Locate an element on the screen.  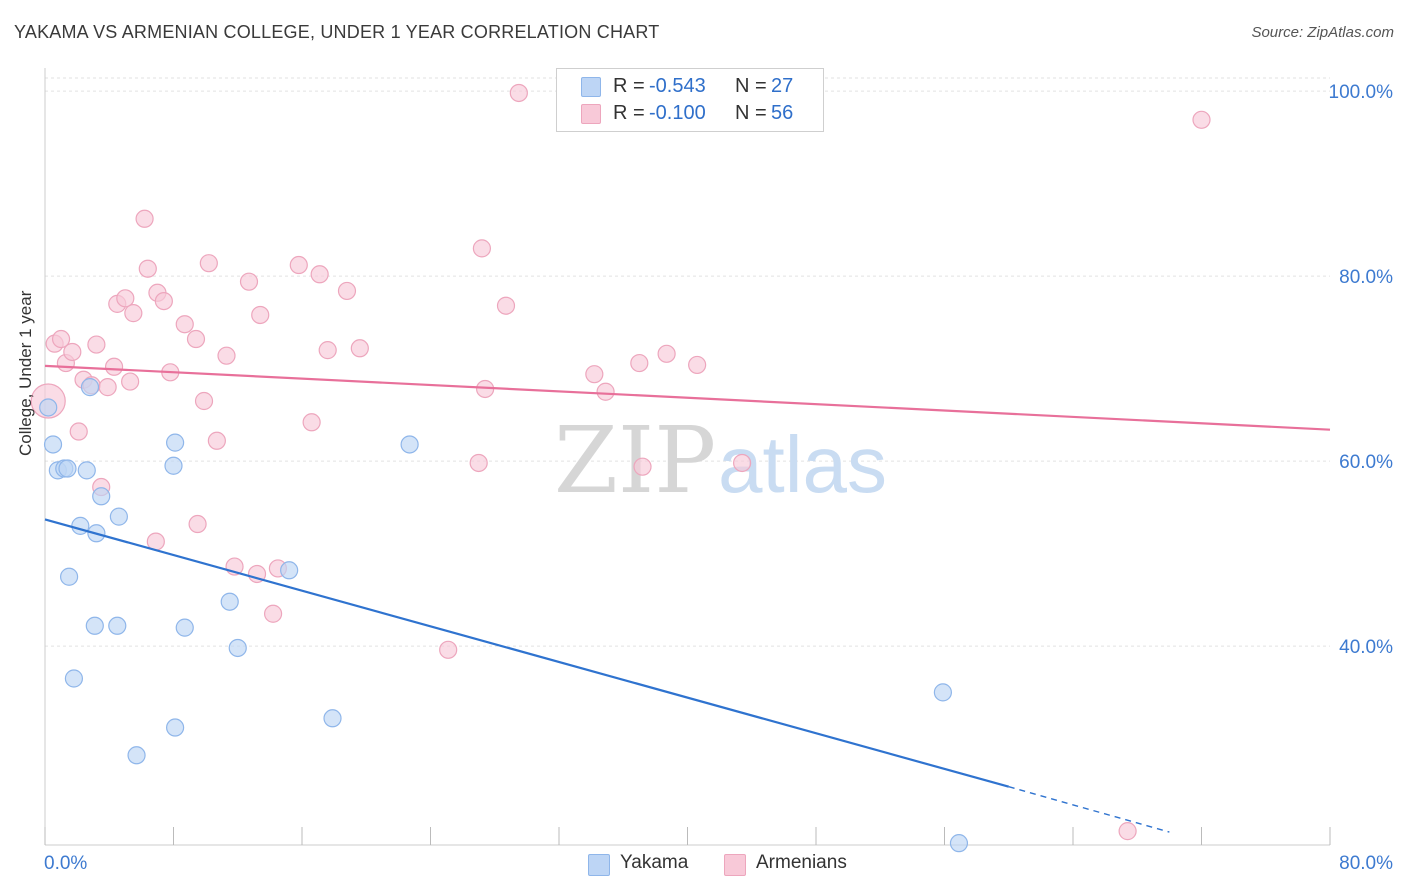
watermark-zip: ZIP is located at coordinates (635, 460).